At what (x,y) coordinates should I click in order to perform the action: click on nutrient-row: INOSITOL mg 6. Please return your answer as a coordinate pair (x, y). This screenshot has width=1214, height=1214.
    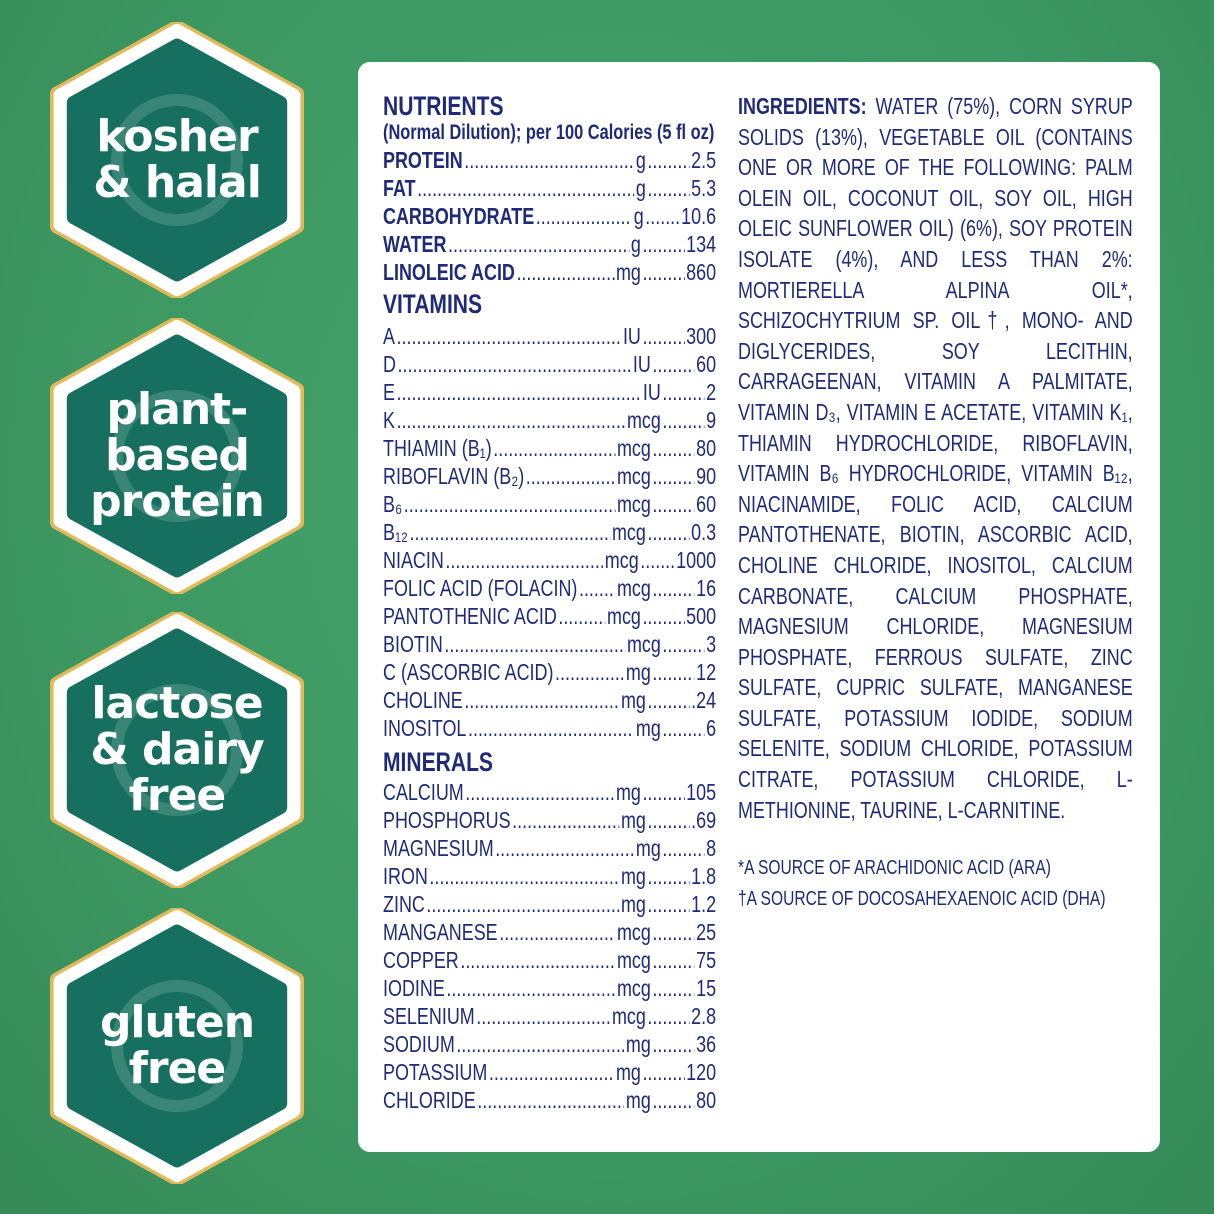
    Looking at the image, I should click on (549, 728).